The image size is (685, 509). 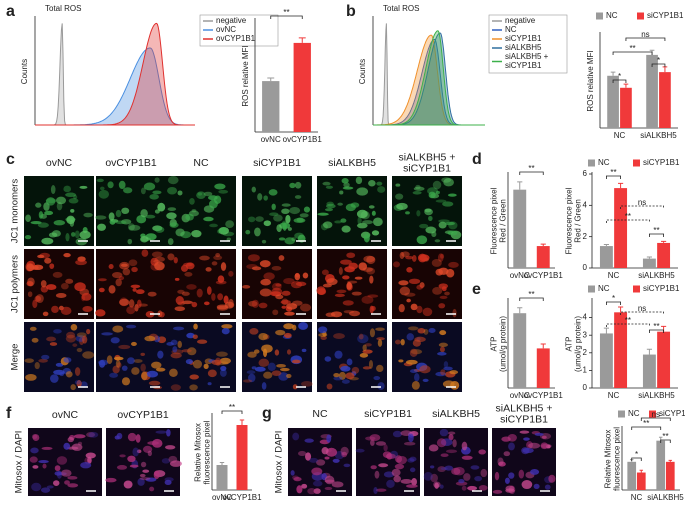 What do you see at coordinates (614, 395) in the screenshot?
I see `x-tick-label: NC` at bounding box center [614, 395].